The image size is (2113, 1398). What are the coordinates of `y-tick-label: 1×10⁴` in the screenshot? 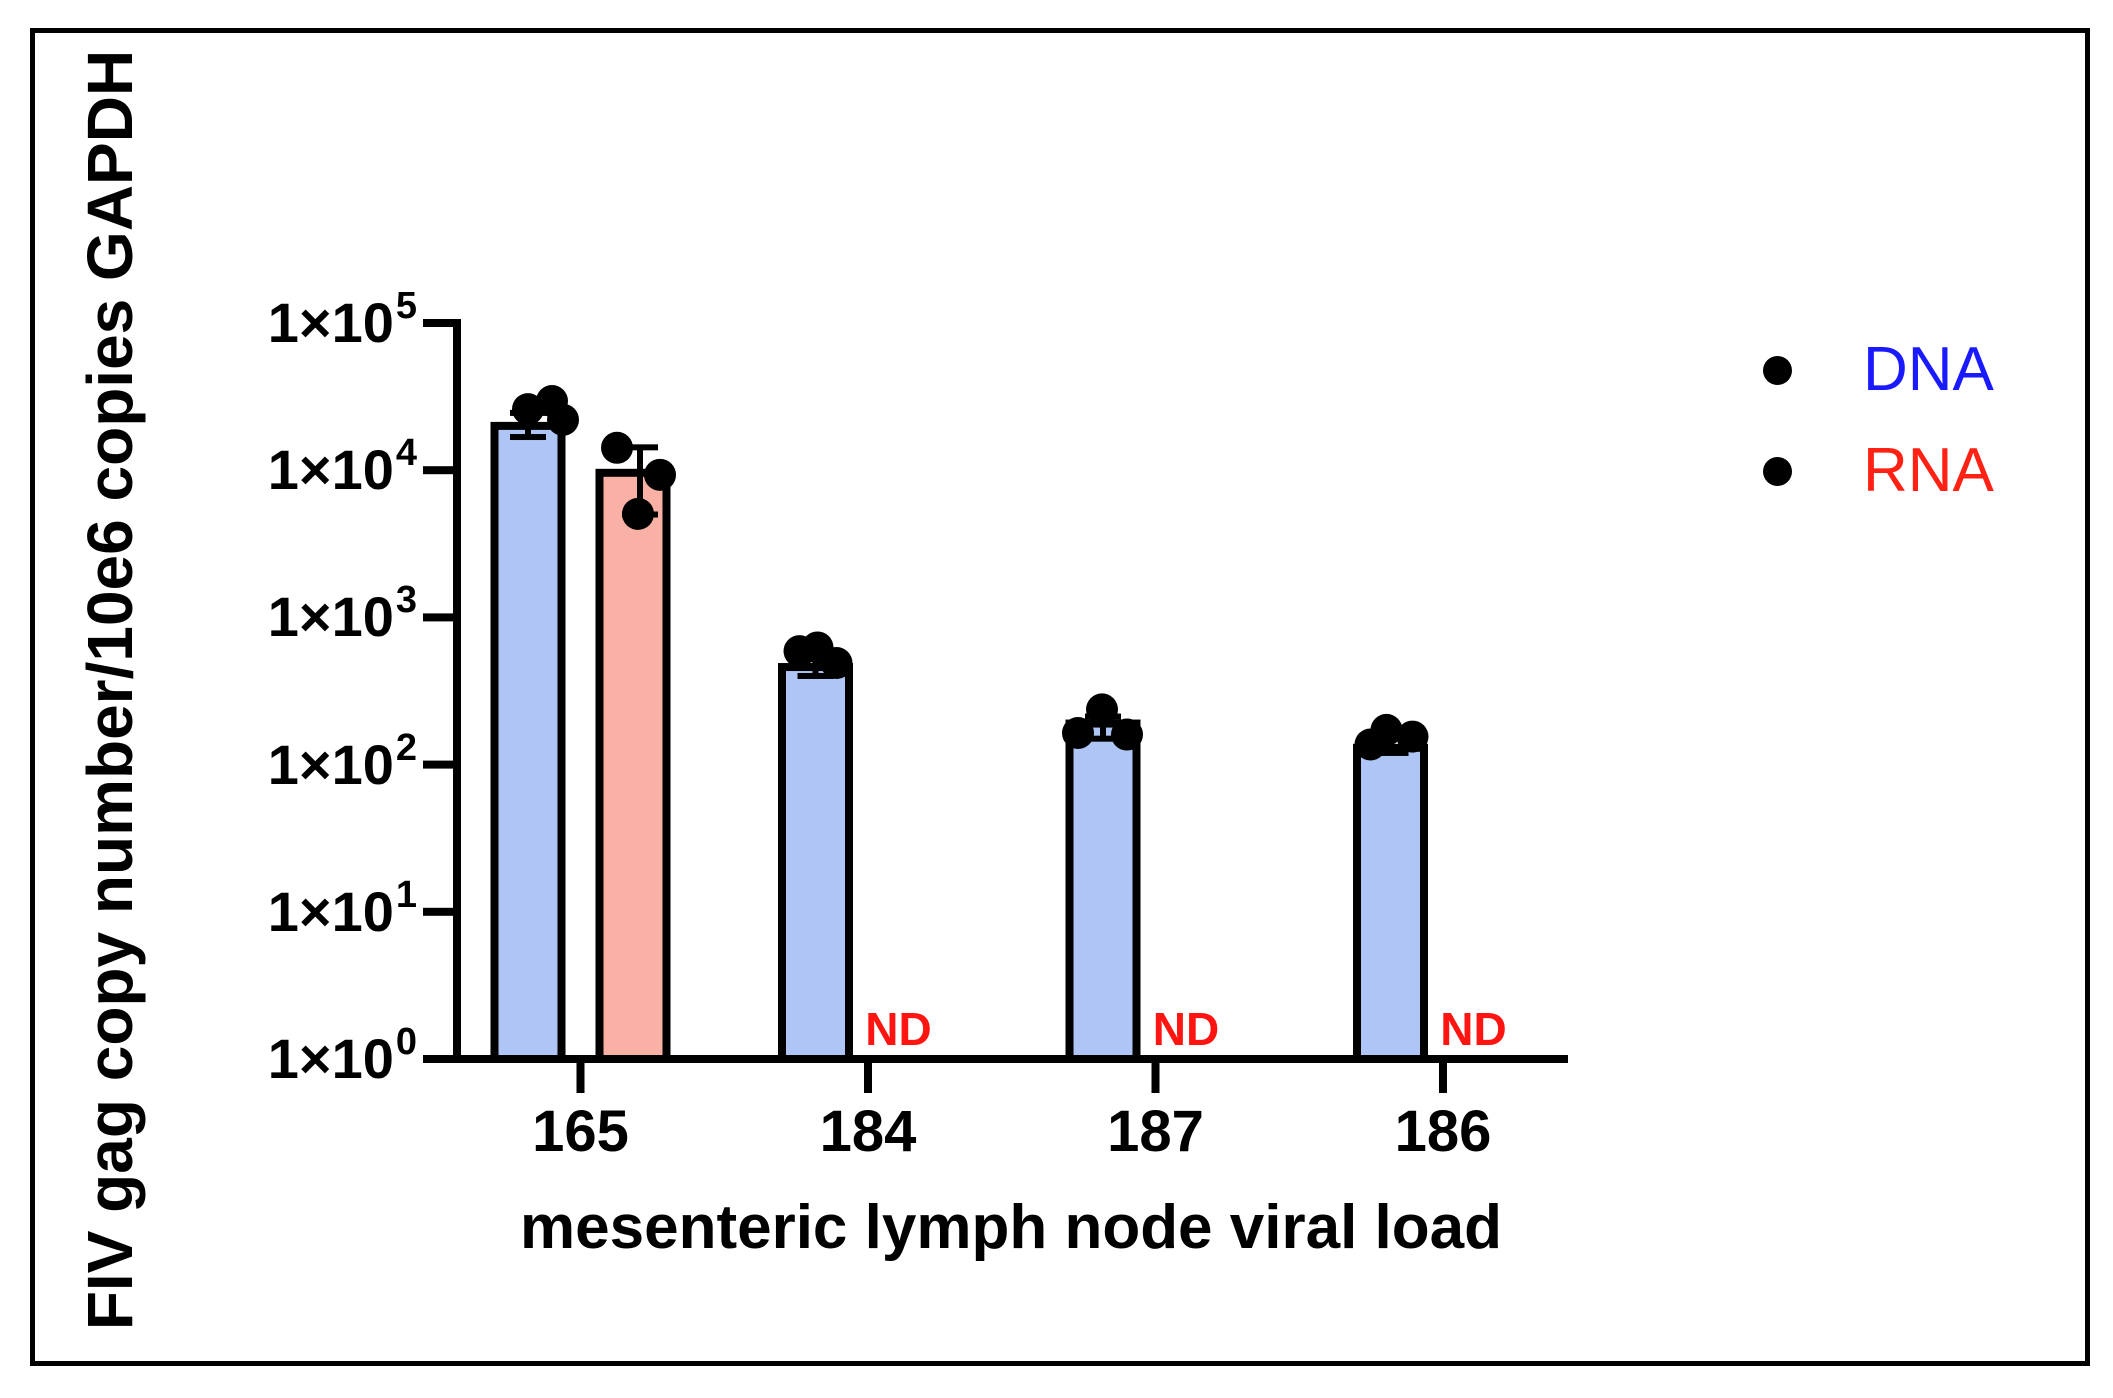 It's located at (342, 467).